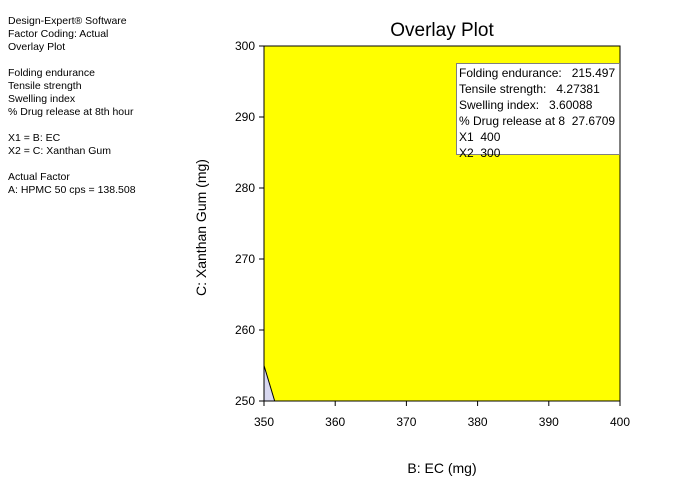  What do you see at coordinates (37, 47) in the screenshot?
I see `plot-name: Overlay Plot` at bounding box center [37, 47].